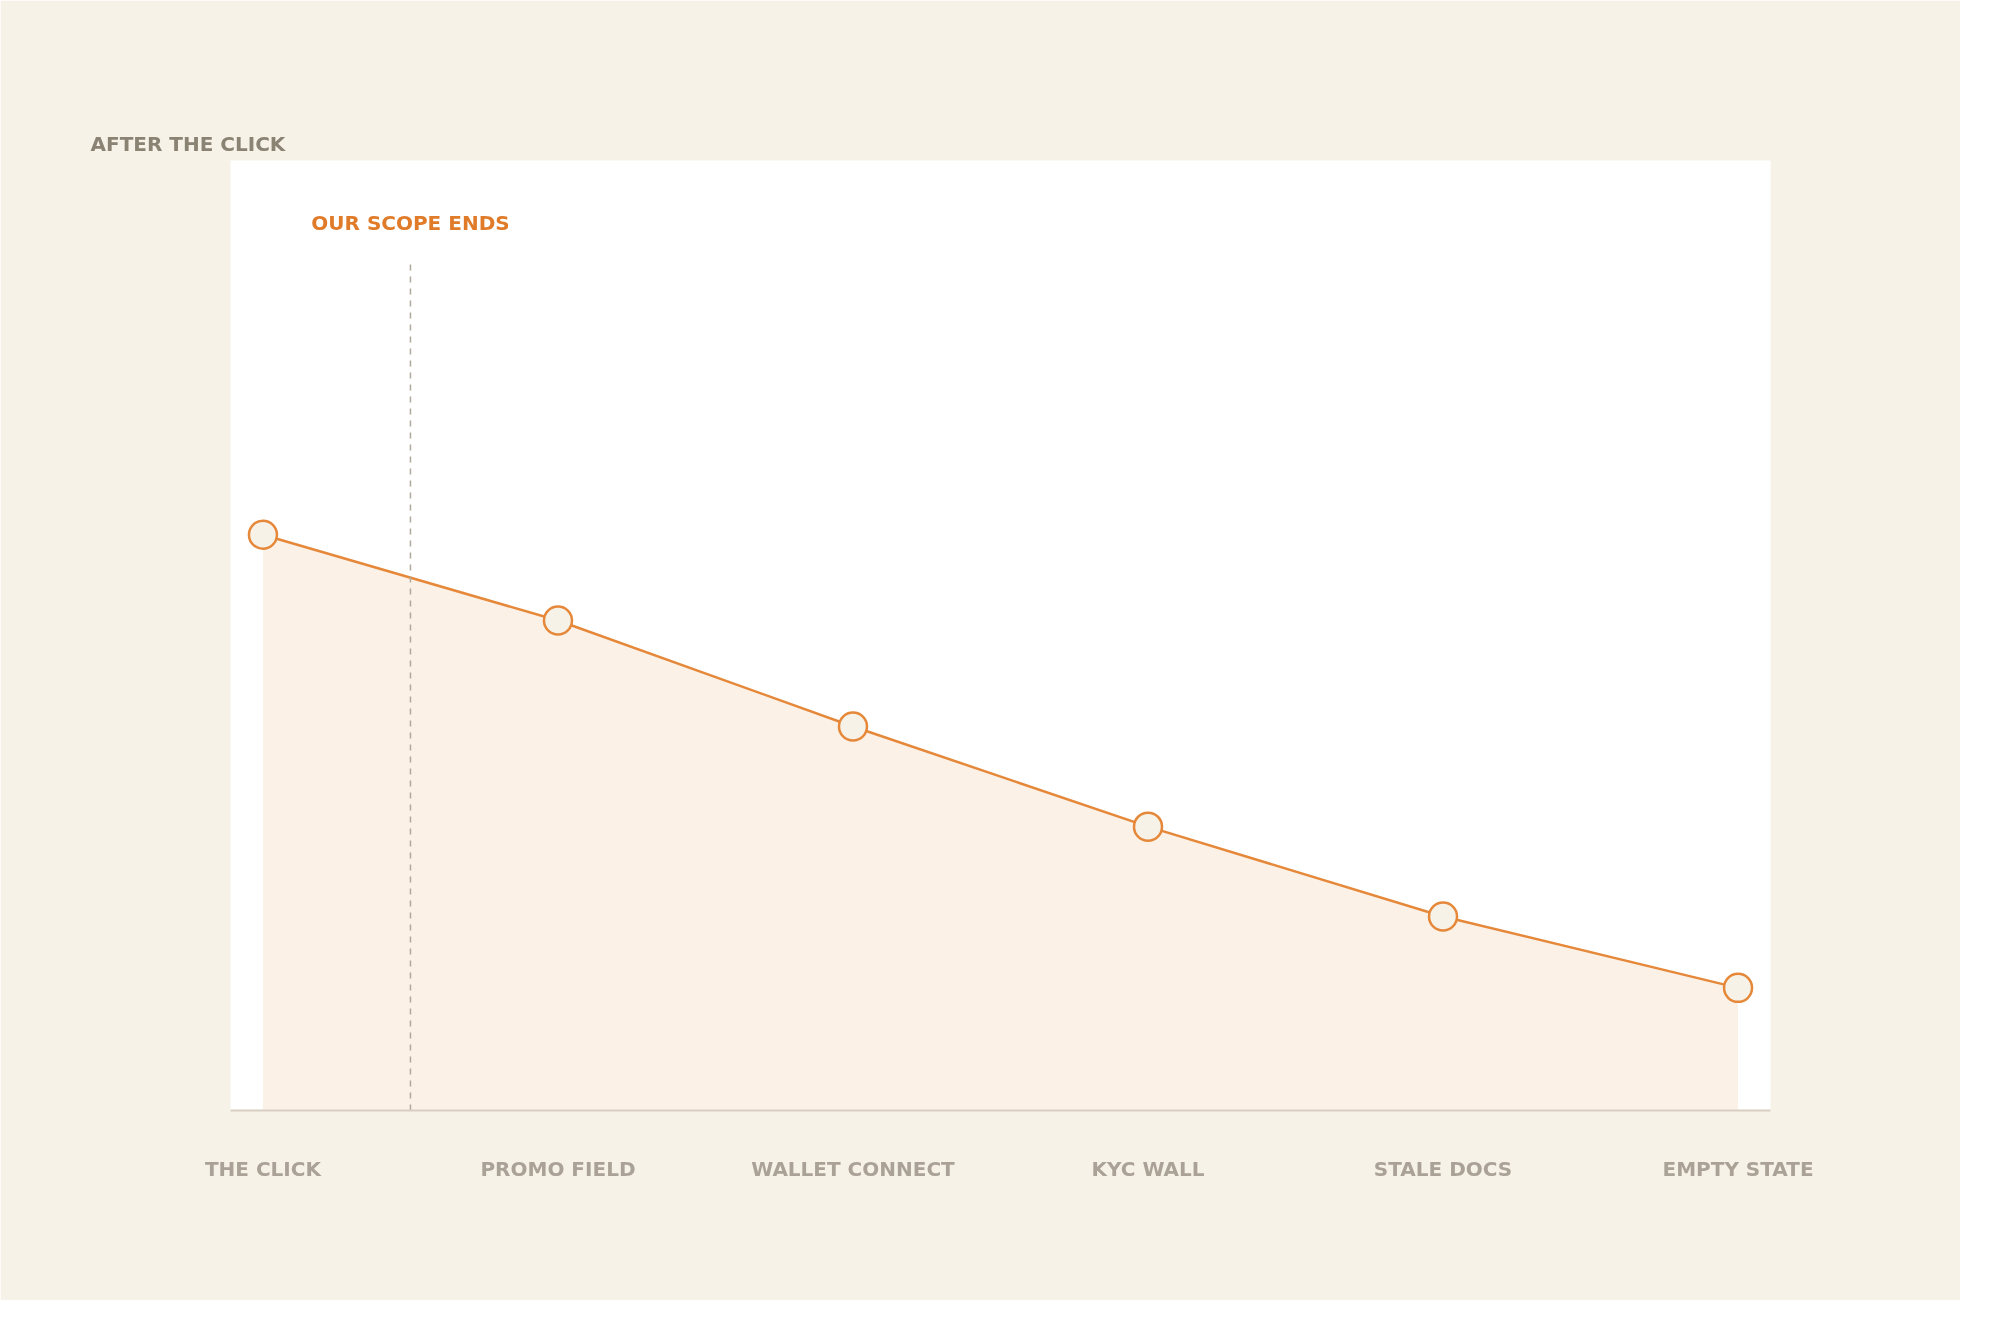 This screenshot has width=2000, height=1334. Describe the element at coordinates (188, 143) in the screenshot. I see `chart-title: AFTER THE CLICK` at that location.